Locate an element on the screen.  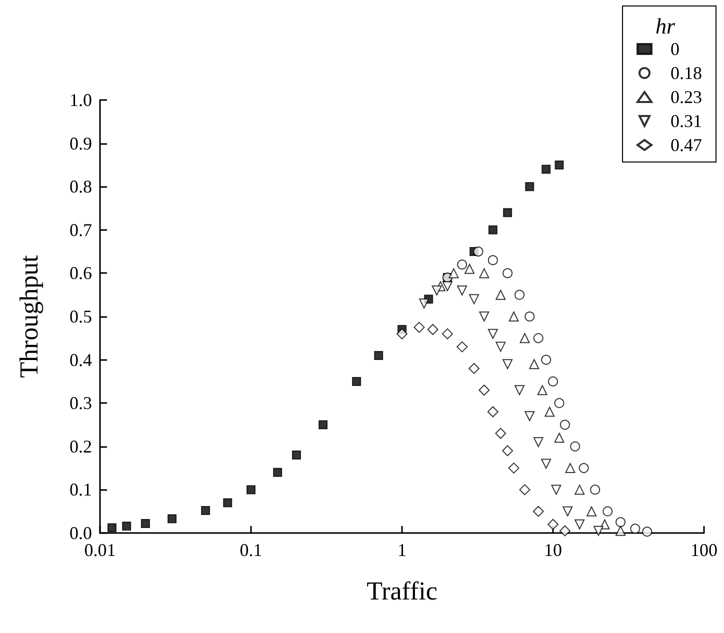
y-tick-label: 0.7 is located at coordinates (81, 230).